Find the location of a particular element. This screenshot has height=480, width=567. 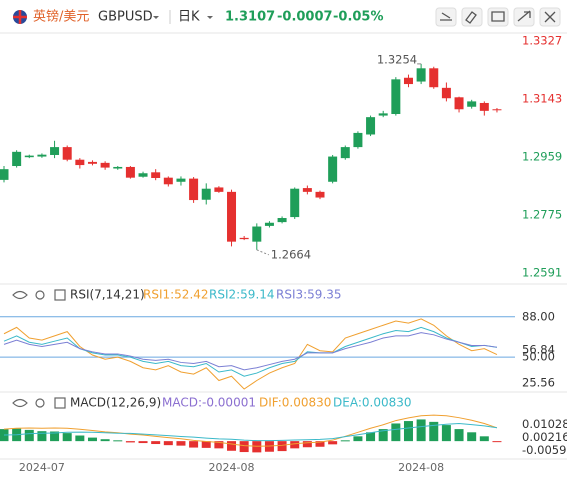

y-tick-label: 1.2775 is located at coordinates (542, 214).